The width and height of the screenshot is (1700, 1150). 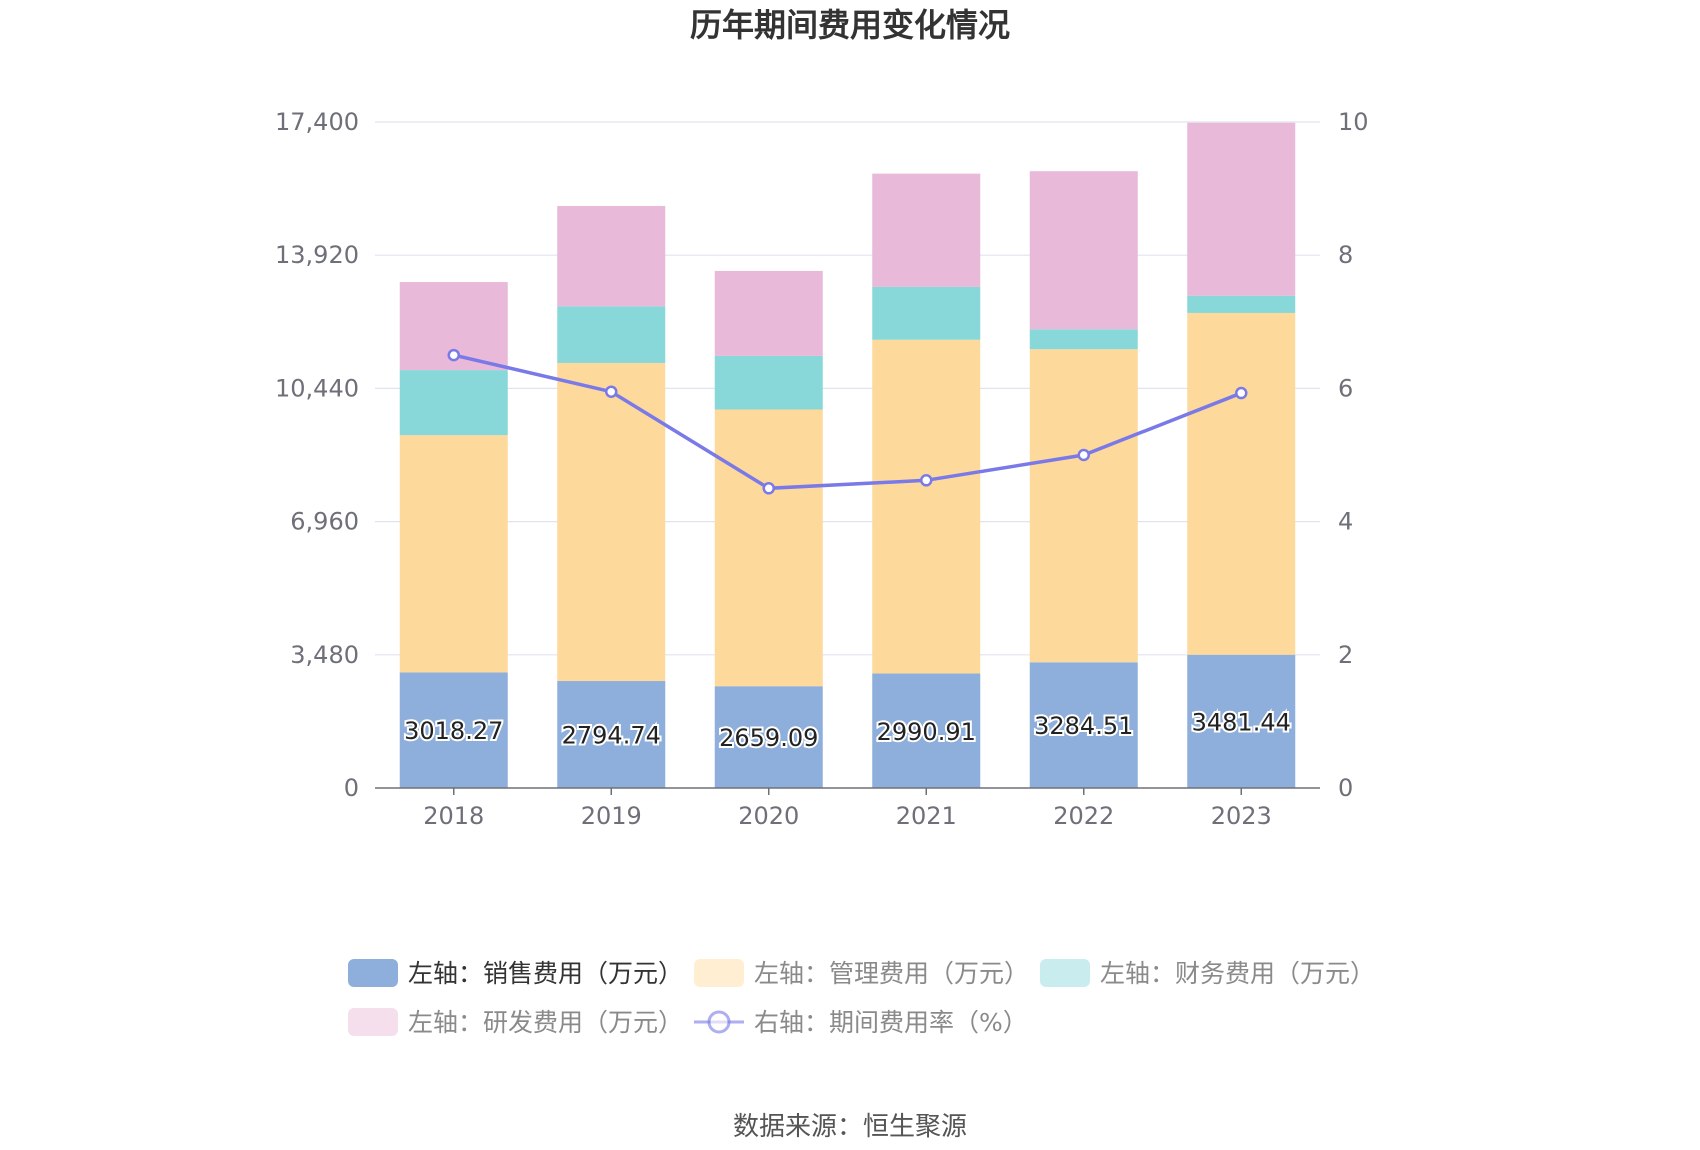 I want to click on bar-data-label: 3018.27, so click(x=453, y=731).